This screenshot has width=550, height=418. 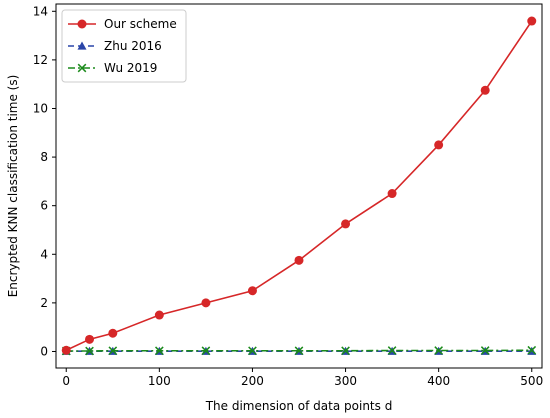 I want to click on x-tick-label: 300, so click(x=345, y=381).